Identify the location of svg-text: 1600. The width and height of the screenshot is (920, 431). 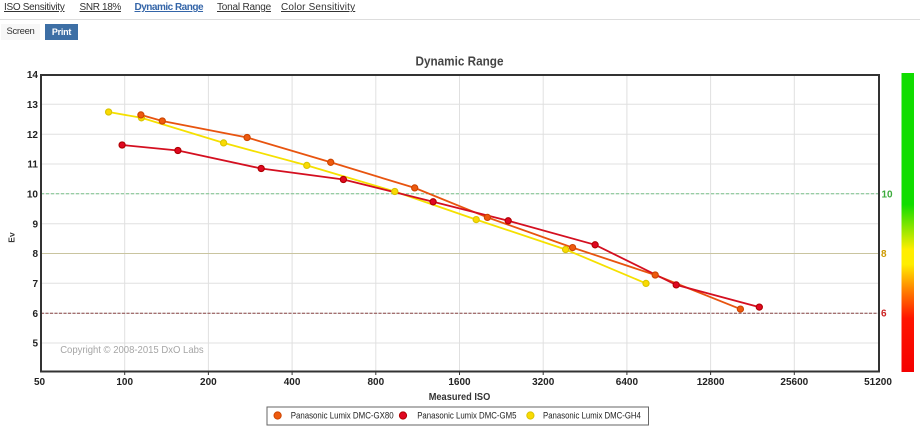
(459, 382).